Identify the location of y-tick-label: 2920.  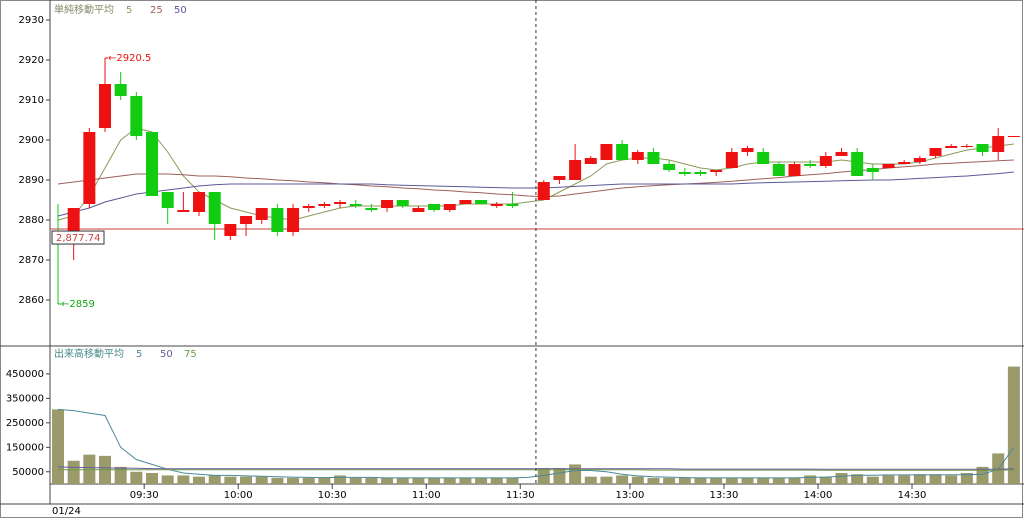
(31, 60).